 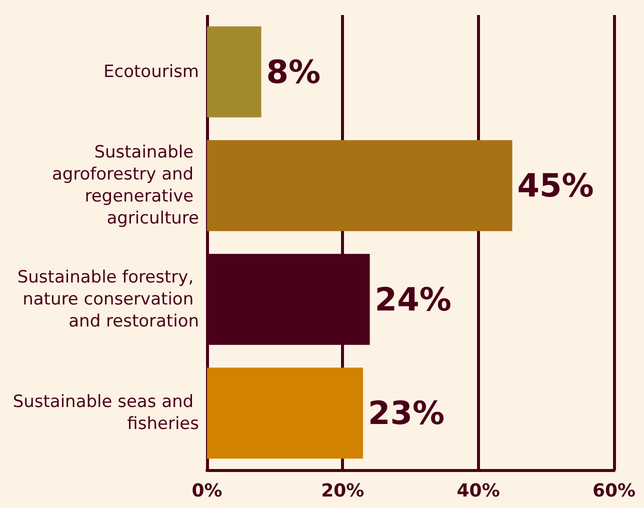 I want to click on data-label: 23%, so click(x=406, y=413).